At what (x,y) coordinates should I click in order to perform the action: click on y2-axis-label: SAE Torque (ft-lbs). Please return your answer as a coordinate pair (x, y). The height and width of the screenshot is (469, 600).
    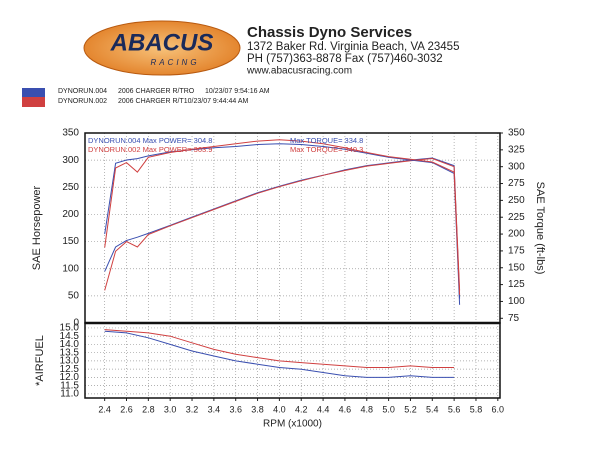
    Looking at the image, I should click on (540, 228).